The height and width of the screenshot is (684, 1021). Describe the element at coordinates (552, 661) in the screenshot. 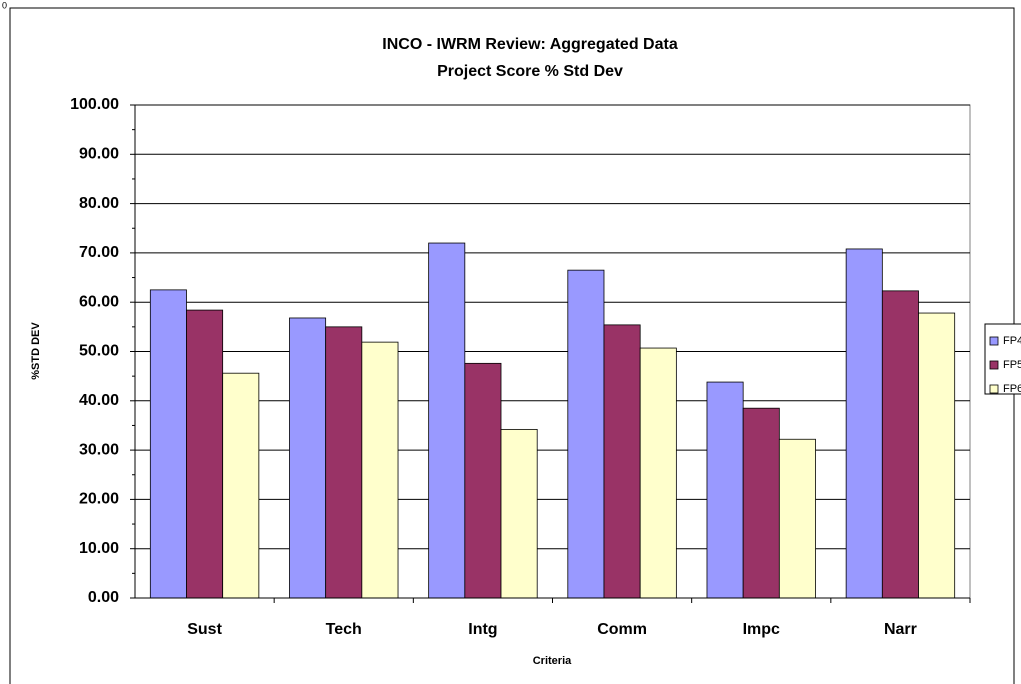

I see `x-axis-label: Criteria` at that location.